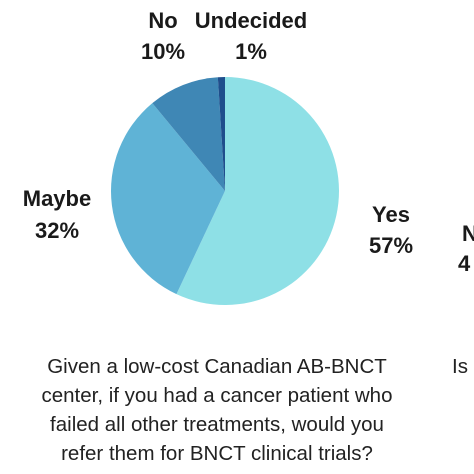 This screenshot has width=474, height=474. I want to click on partial-next-caption: Is, so click(460, 366).